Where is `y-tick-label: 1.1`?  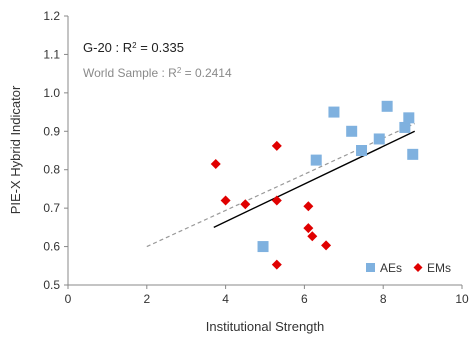
y-tick-label: 1.1 is located at coordinates (51, 54).